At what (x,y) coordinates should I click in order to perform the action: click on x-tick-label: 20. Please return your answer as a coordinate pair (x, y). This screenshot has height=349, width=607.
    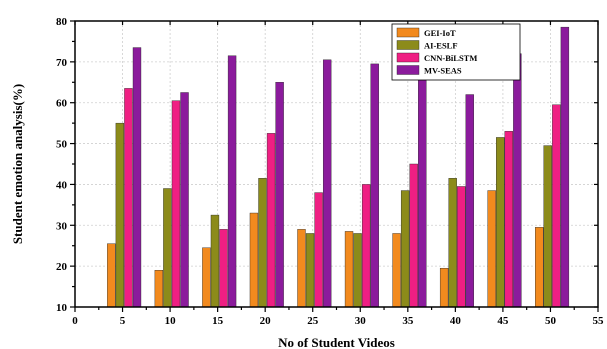
    Looking at the image, I should click on (266, 321).